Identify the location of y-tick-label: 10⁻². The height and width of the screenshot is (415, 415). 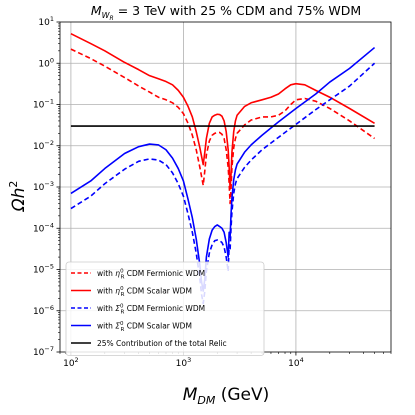
(43, 145).